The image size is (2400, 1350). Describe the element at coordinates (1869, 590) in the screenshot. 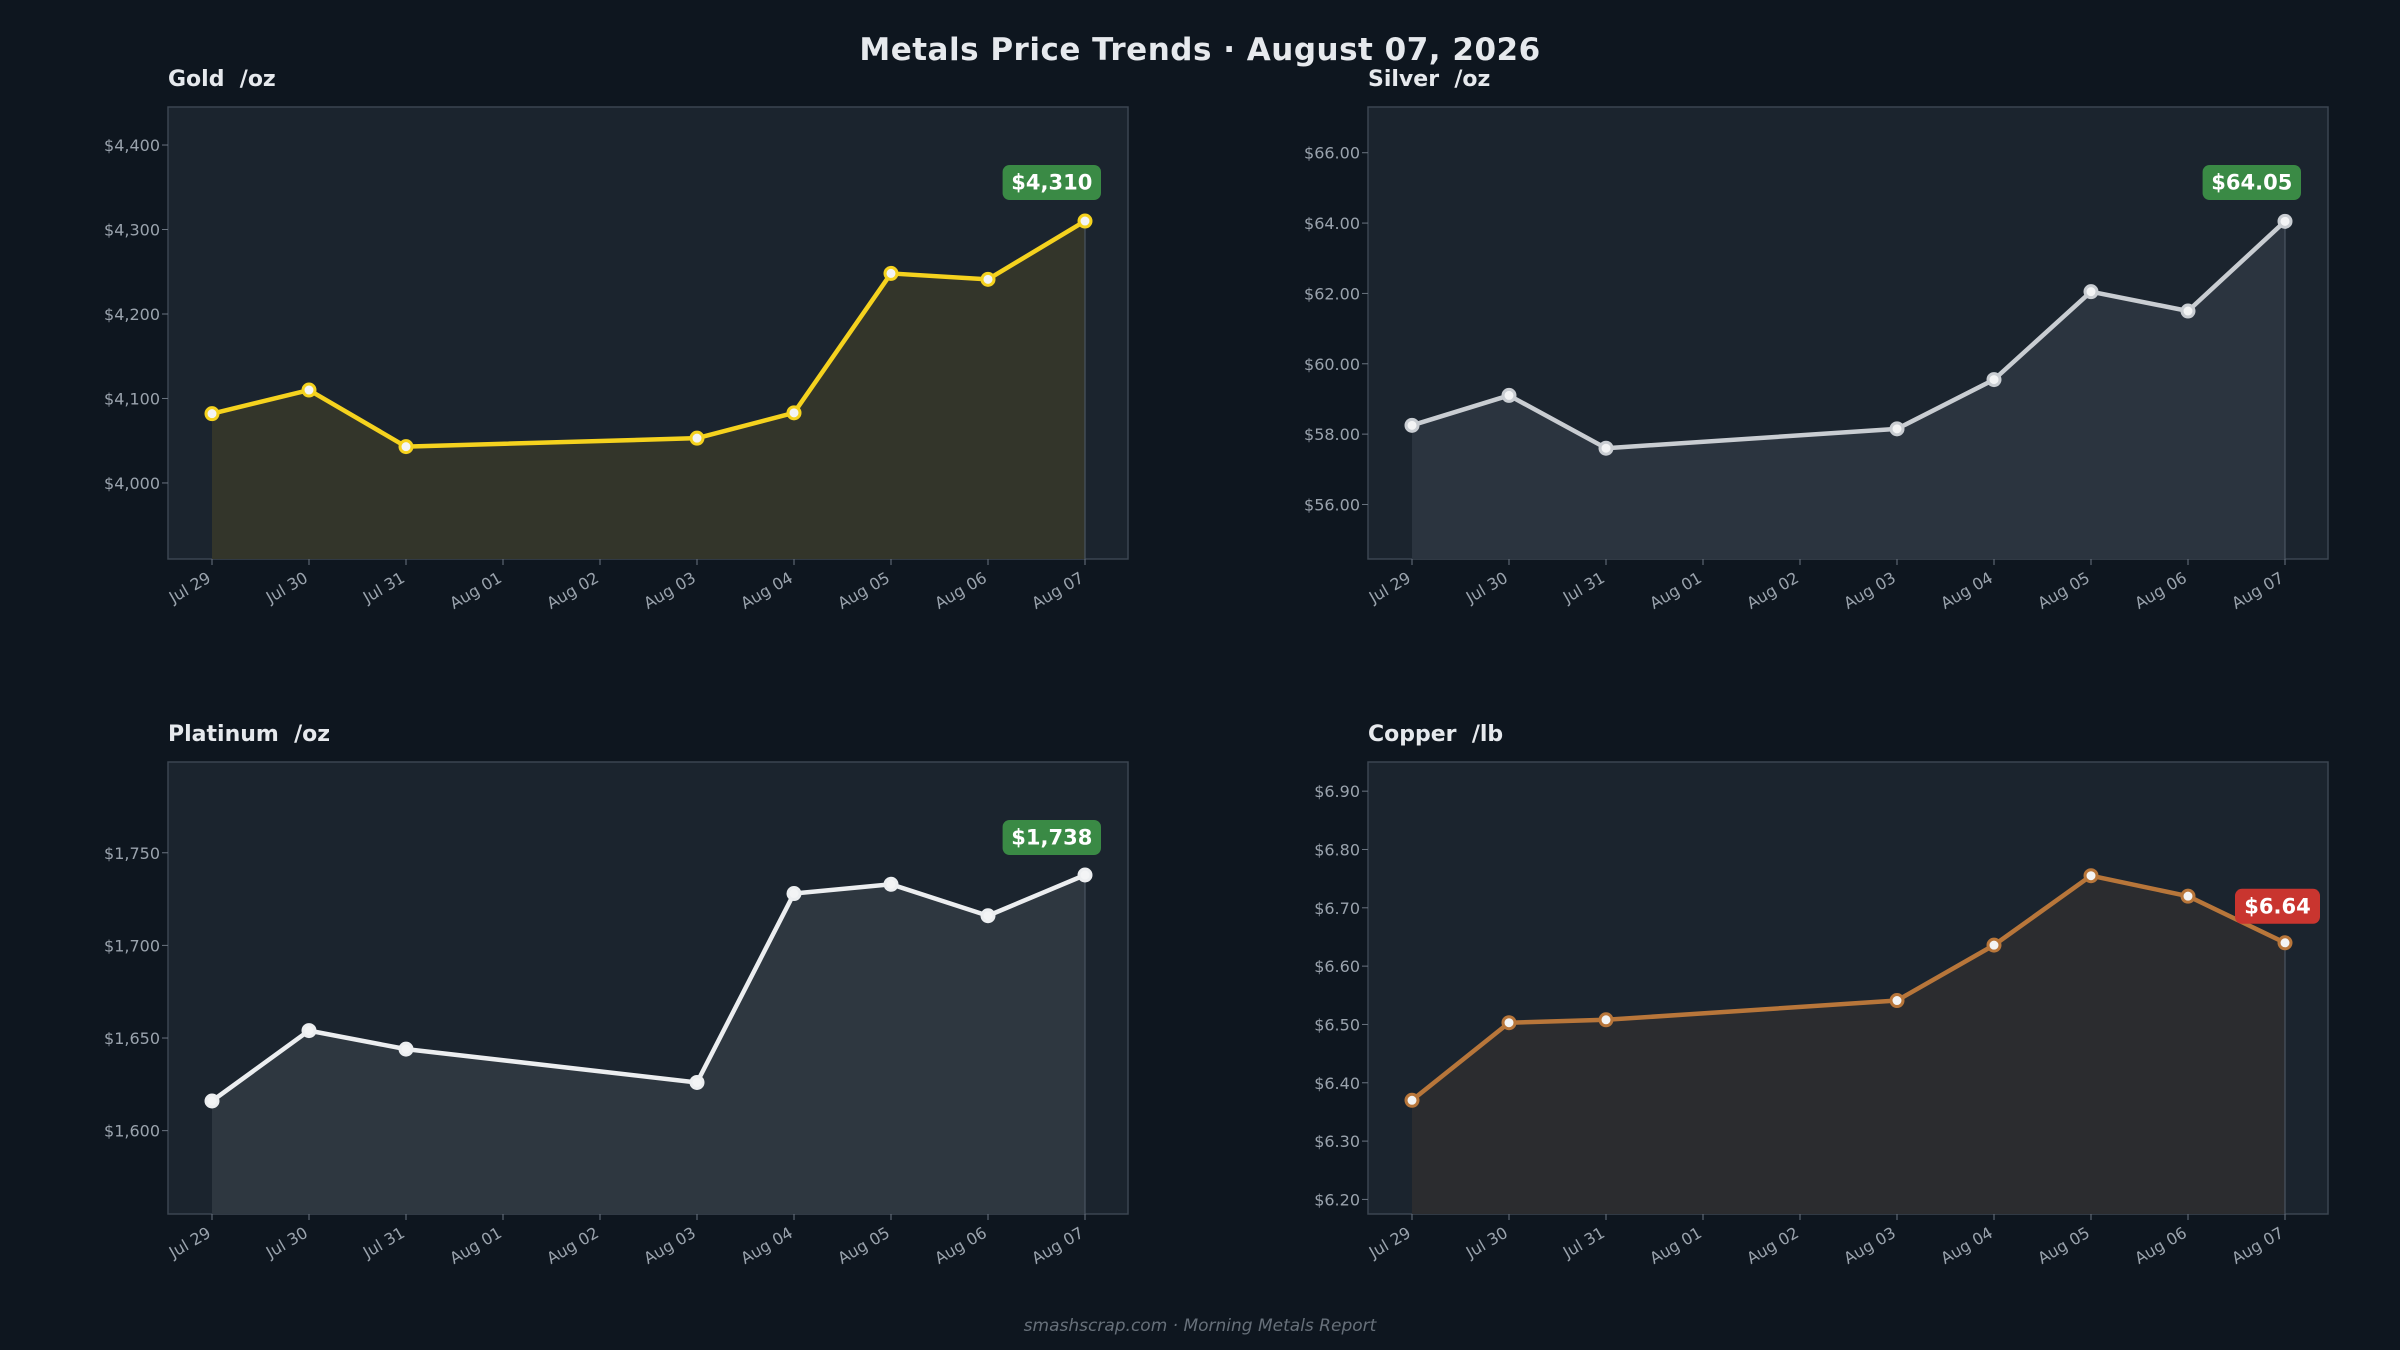

I see `x-tick-label: Aug 03` at that location.